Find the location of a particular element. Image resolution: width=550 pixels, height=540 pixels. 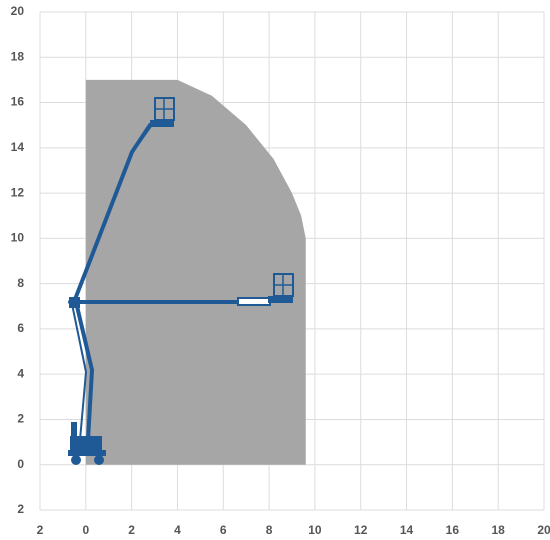

lower-arm-link is located at coordinates (79, 372).